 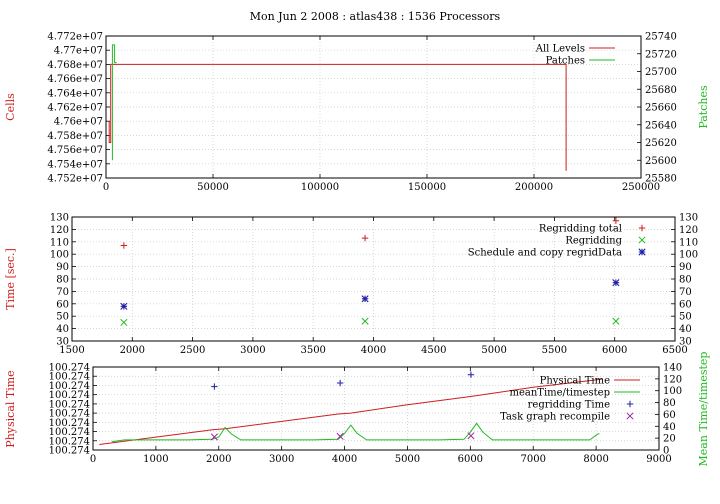 I want to click on legend-label-patches: Patches, so click(x=565, y=61).